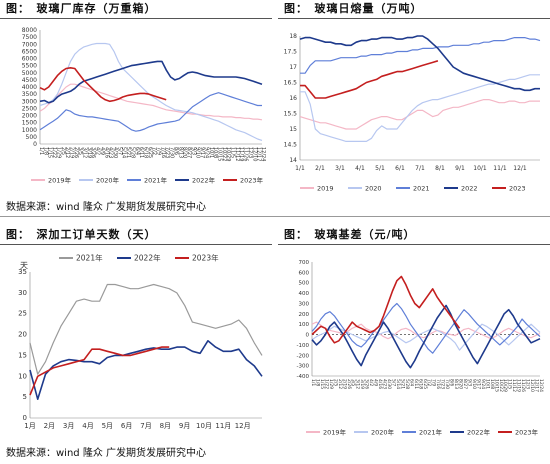 The width and height of the screenshot is (550, 464). Describe the element at coordinates (29, 30) in the screenshot. I see `y-tick-label: 8000` at that location.